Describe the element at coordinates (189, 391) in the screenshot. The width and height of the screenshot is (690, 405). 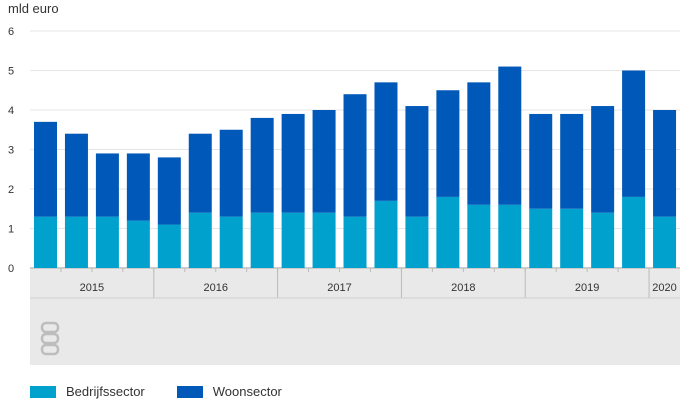
I see `legend-swatch-woonsector` at that location.